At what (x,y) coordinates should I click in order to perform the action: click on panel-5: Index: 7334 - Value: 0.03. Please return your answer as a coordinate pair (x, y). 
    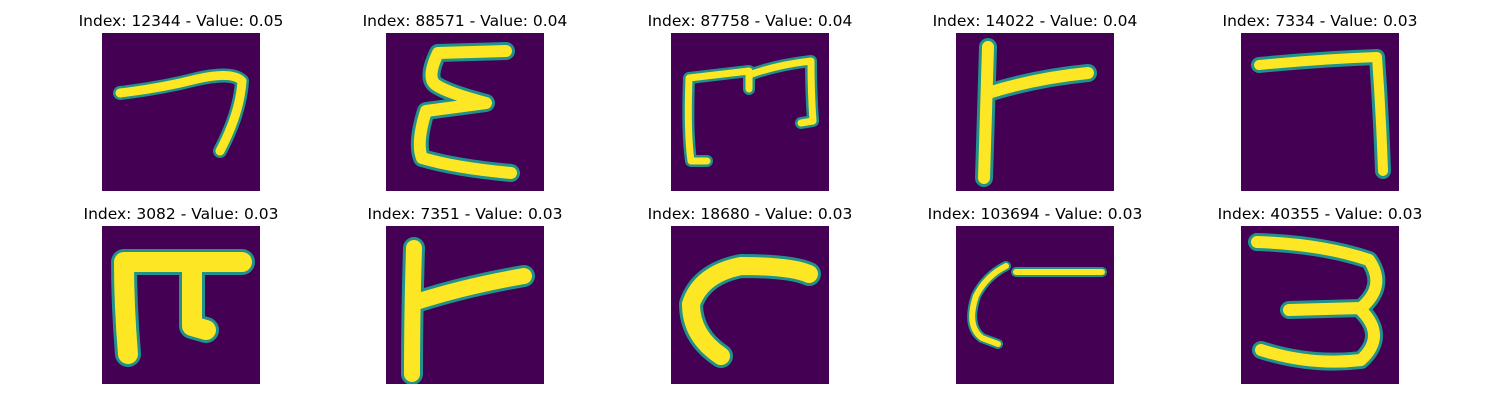
    Looking at the image, I should click on (1320, 107).